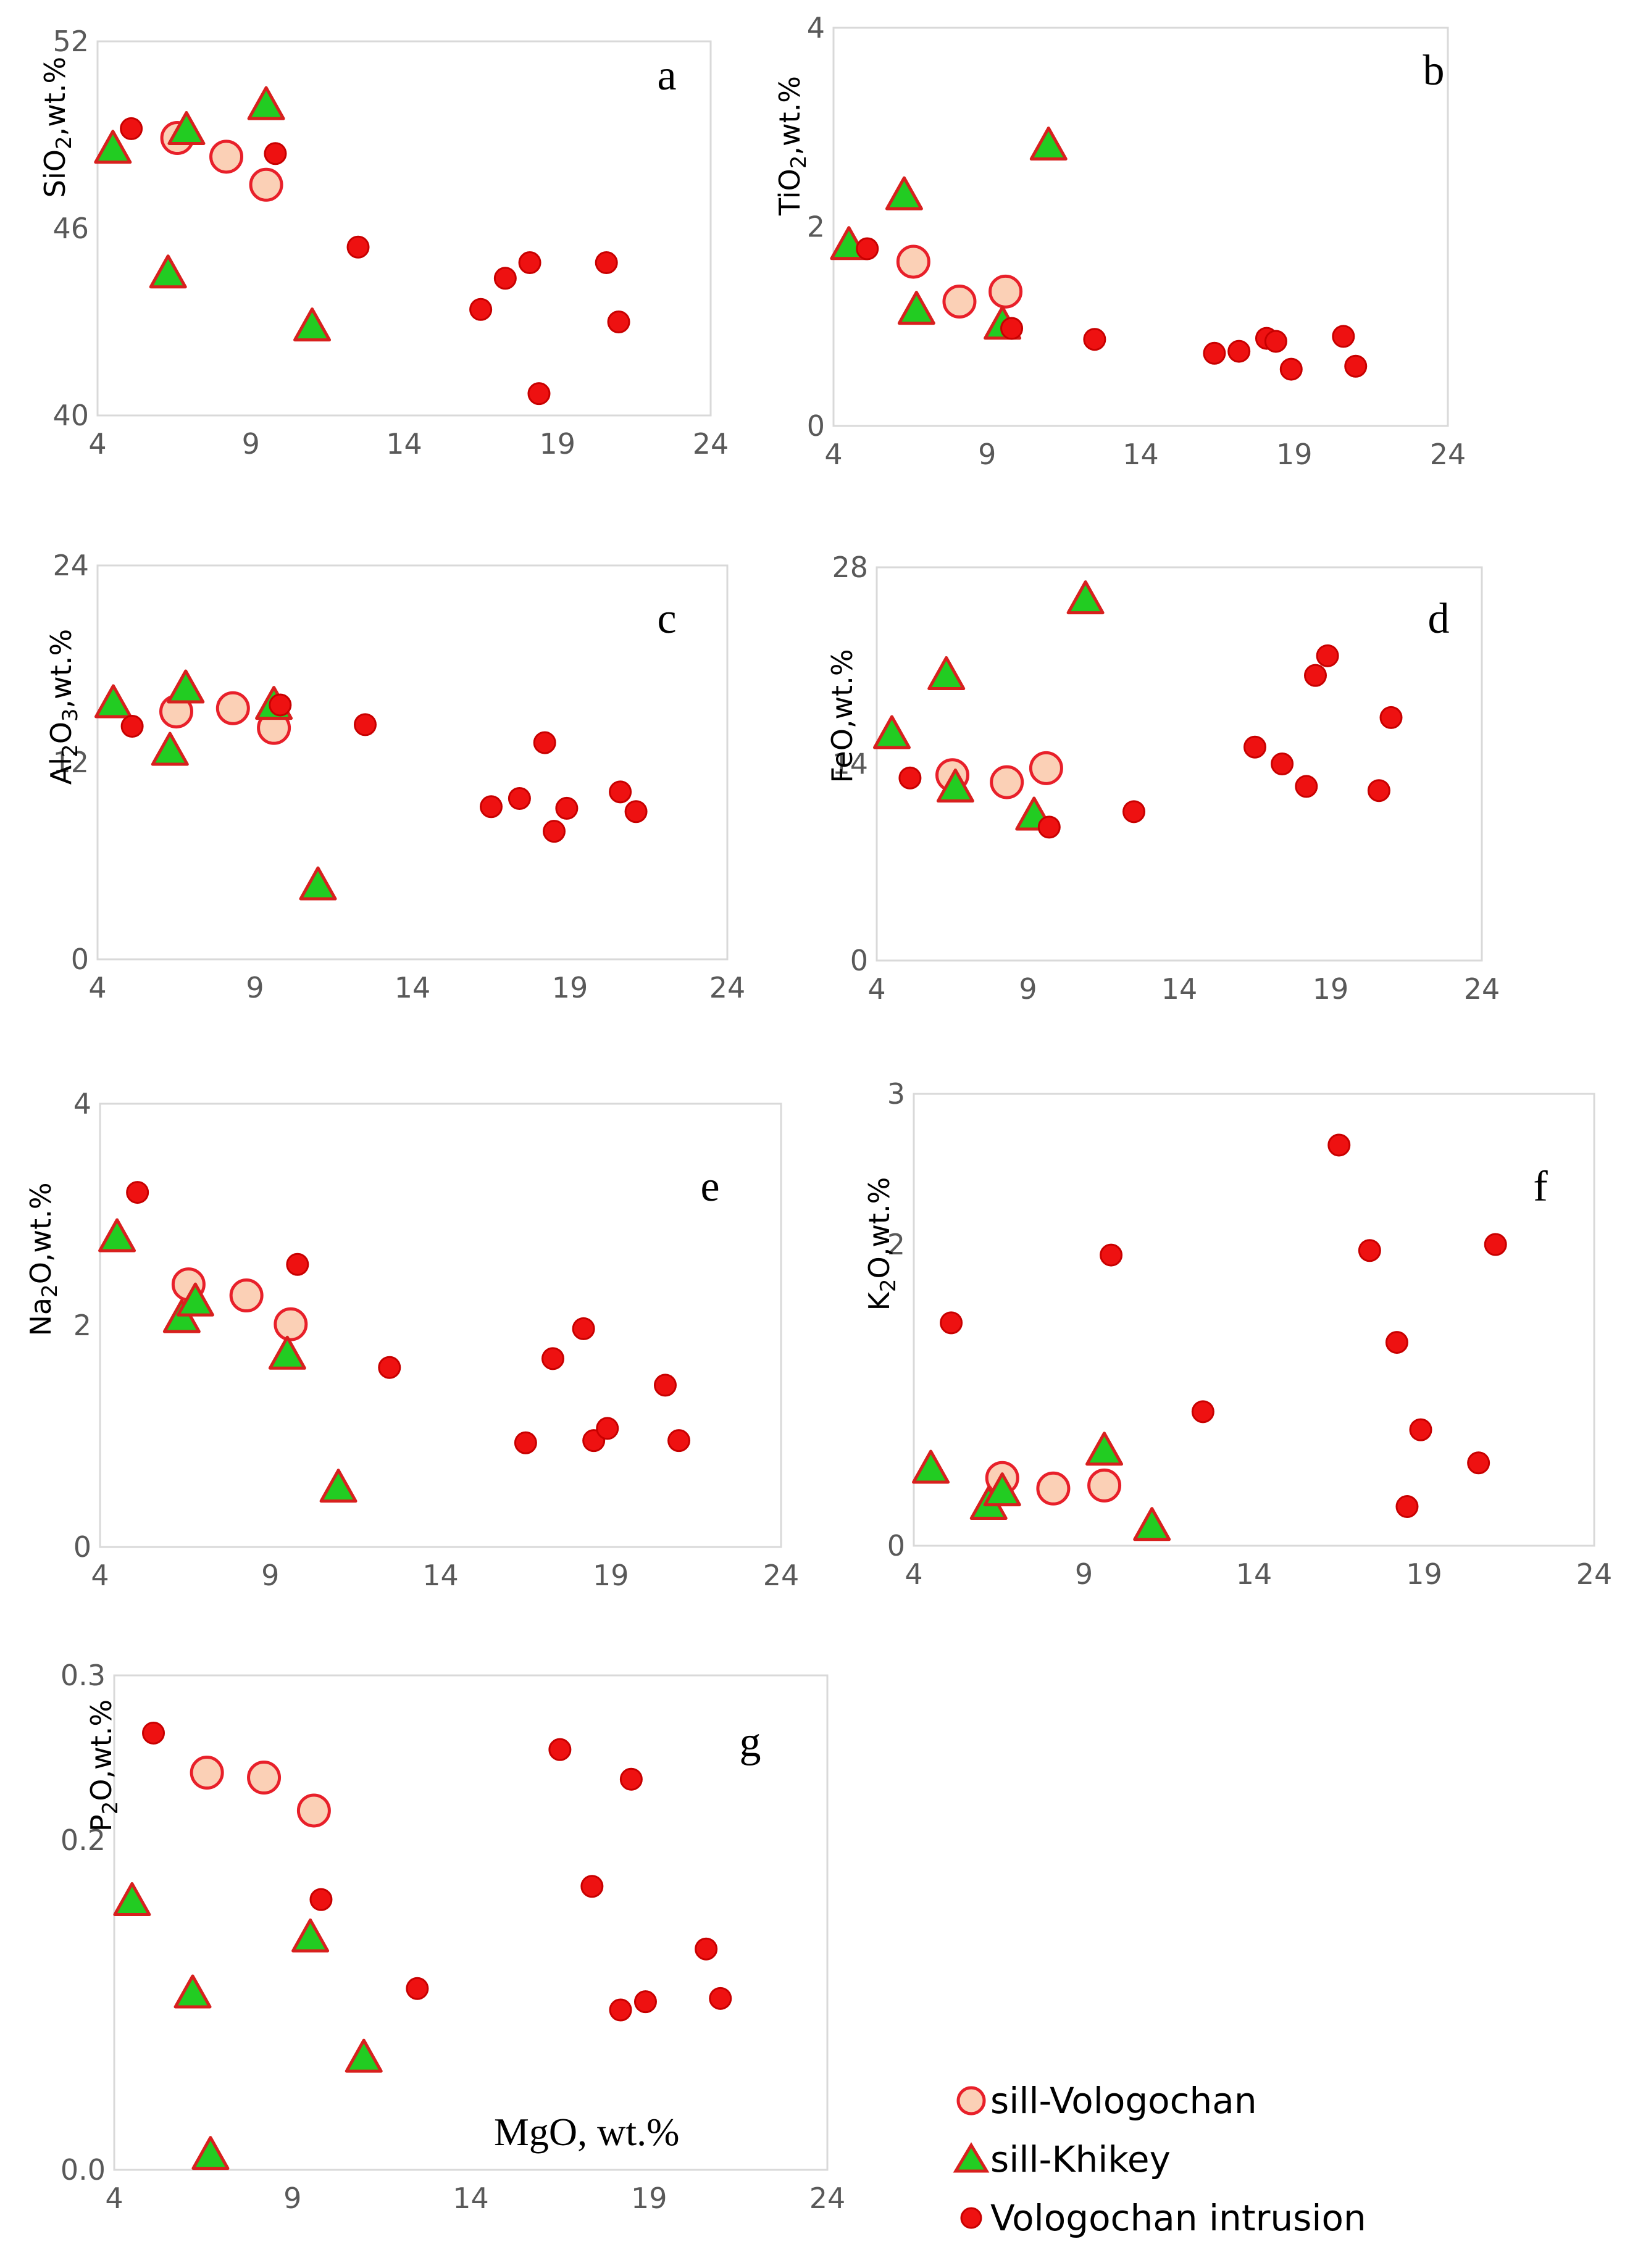 The image size is (1630, 2268). I want to click on legend-marker-sill-vologochan, so click(971, 2101).